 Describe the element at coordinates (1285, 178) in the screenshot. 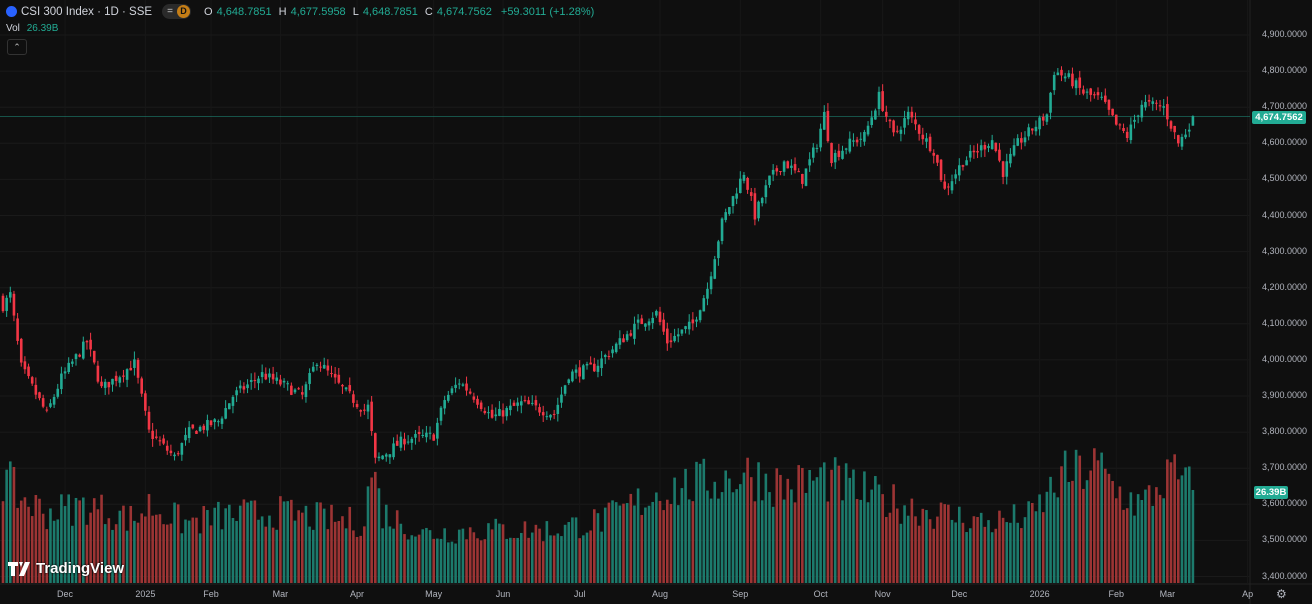

I see `price-tick-label: 4,500.0000` at that location.